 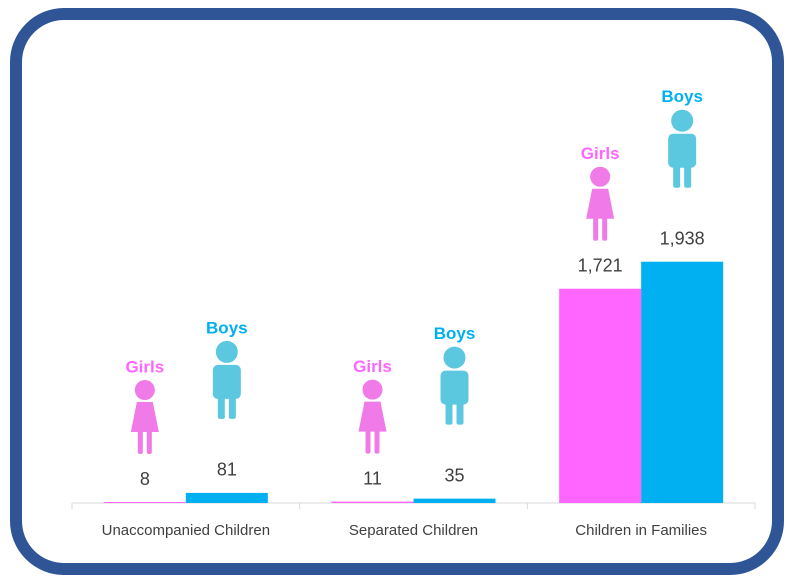 I want to click on x-tick-label: Separated Children, so click(x=413, y=530).